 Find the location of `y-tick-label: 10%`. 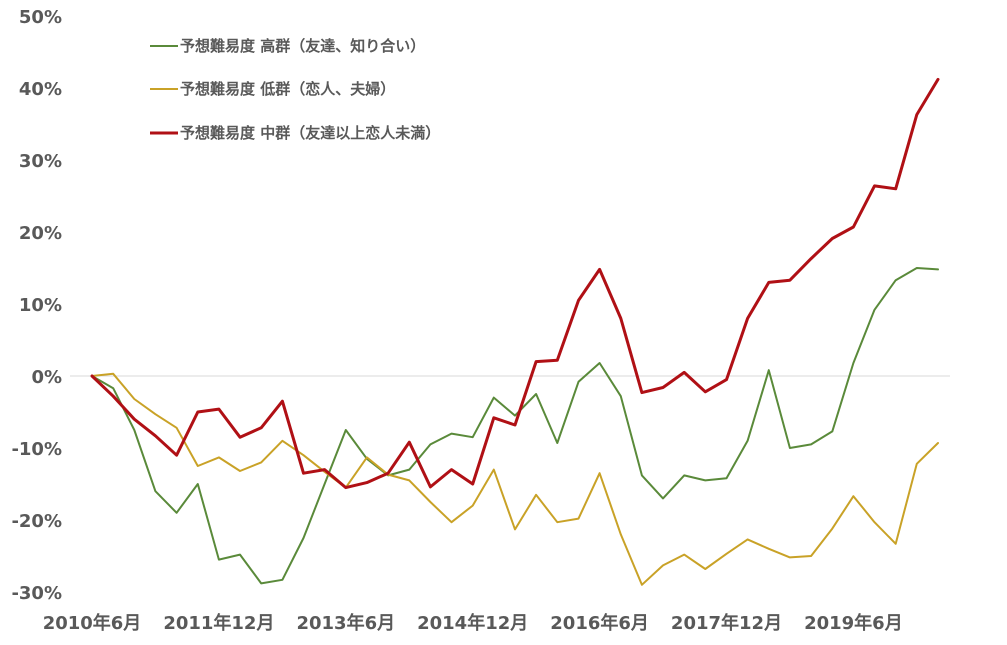

y-tick-label: 10% is located at coordinates (40, 305).